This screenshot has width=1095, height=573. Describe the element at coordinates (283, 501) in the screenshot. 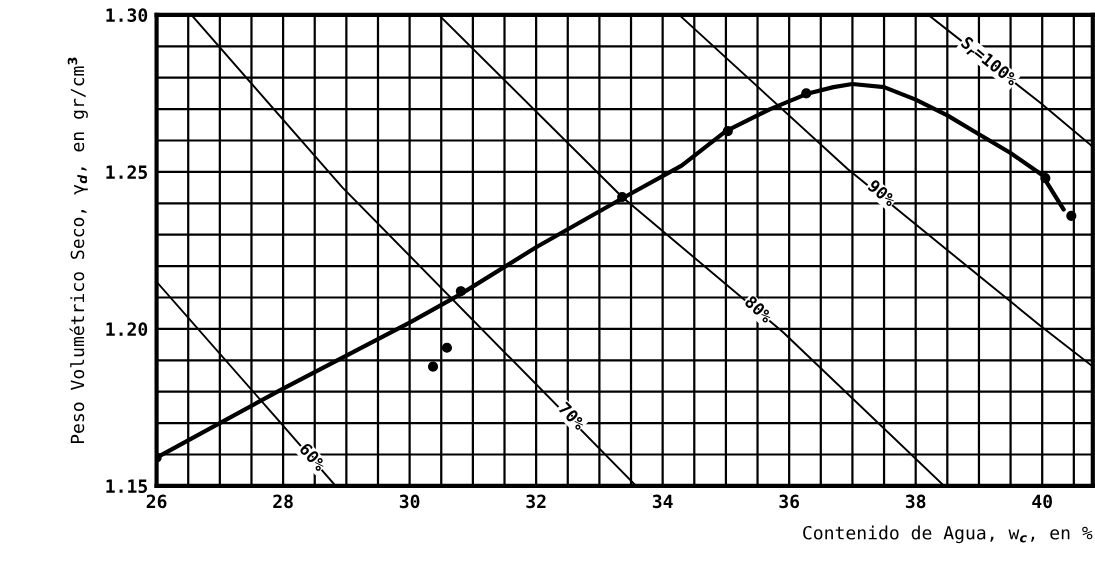

I see `x-tick-label: 28` at that location.